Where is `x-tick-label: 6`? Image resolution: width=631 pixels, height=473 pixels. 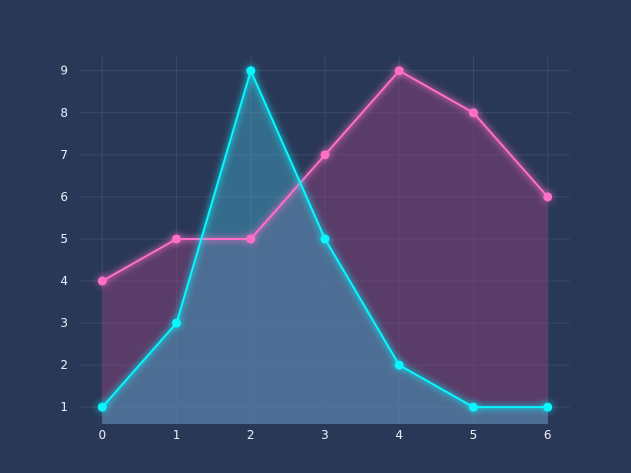 x-tick-label: 6 is located at coordinates (548, 435).